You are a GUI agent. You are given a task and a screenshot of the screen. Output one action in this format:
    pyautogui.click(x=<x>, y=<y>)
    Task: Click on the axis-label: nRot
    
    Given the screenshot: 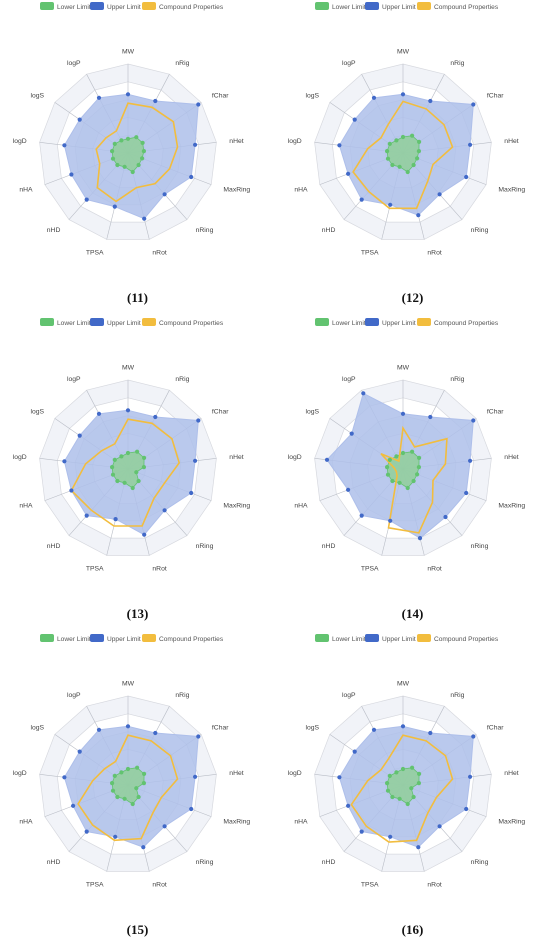 What is the action you would take?
    pyautogui.click(x=159, y=885)
    